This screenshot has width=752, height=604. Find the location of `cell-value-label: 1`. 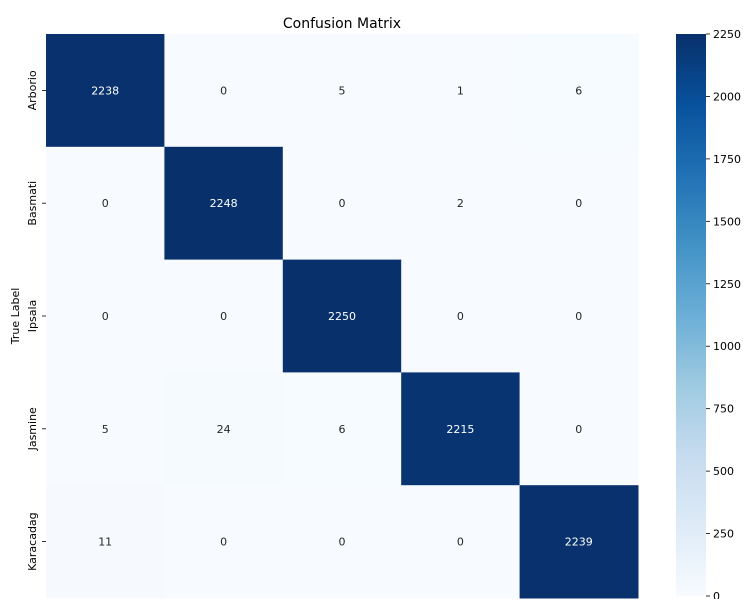

cell-value-label: 1 is located at coordinates (460, 90).